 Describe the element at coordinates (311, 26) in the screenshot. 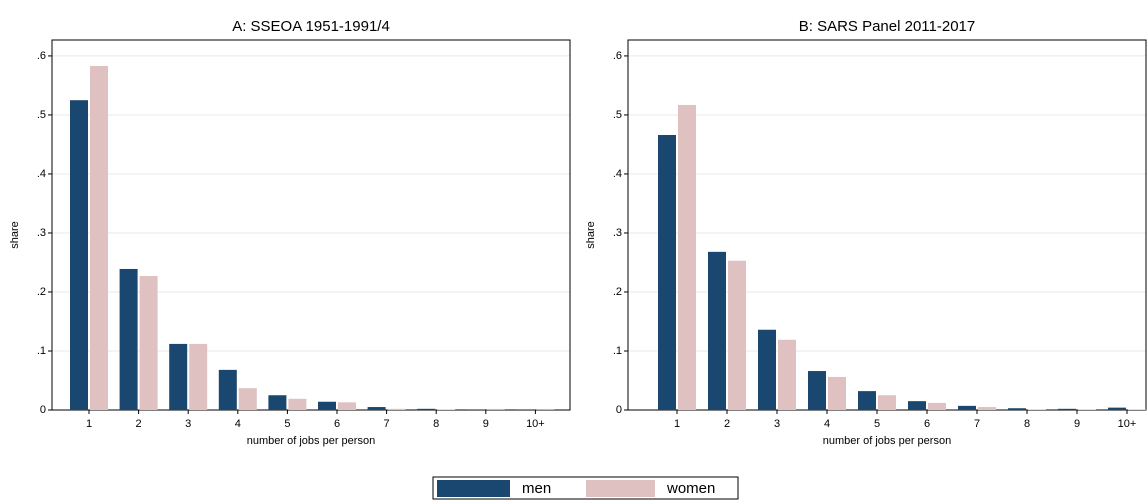

I see `panel-title: A: SSEOA 1951-1991/4` at that location.